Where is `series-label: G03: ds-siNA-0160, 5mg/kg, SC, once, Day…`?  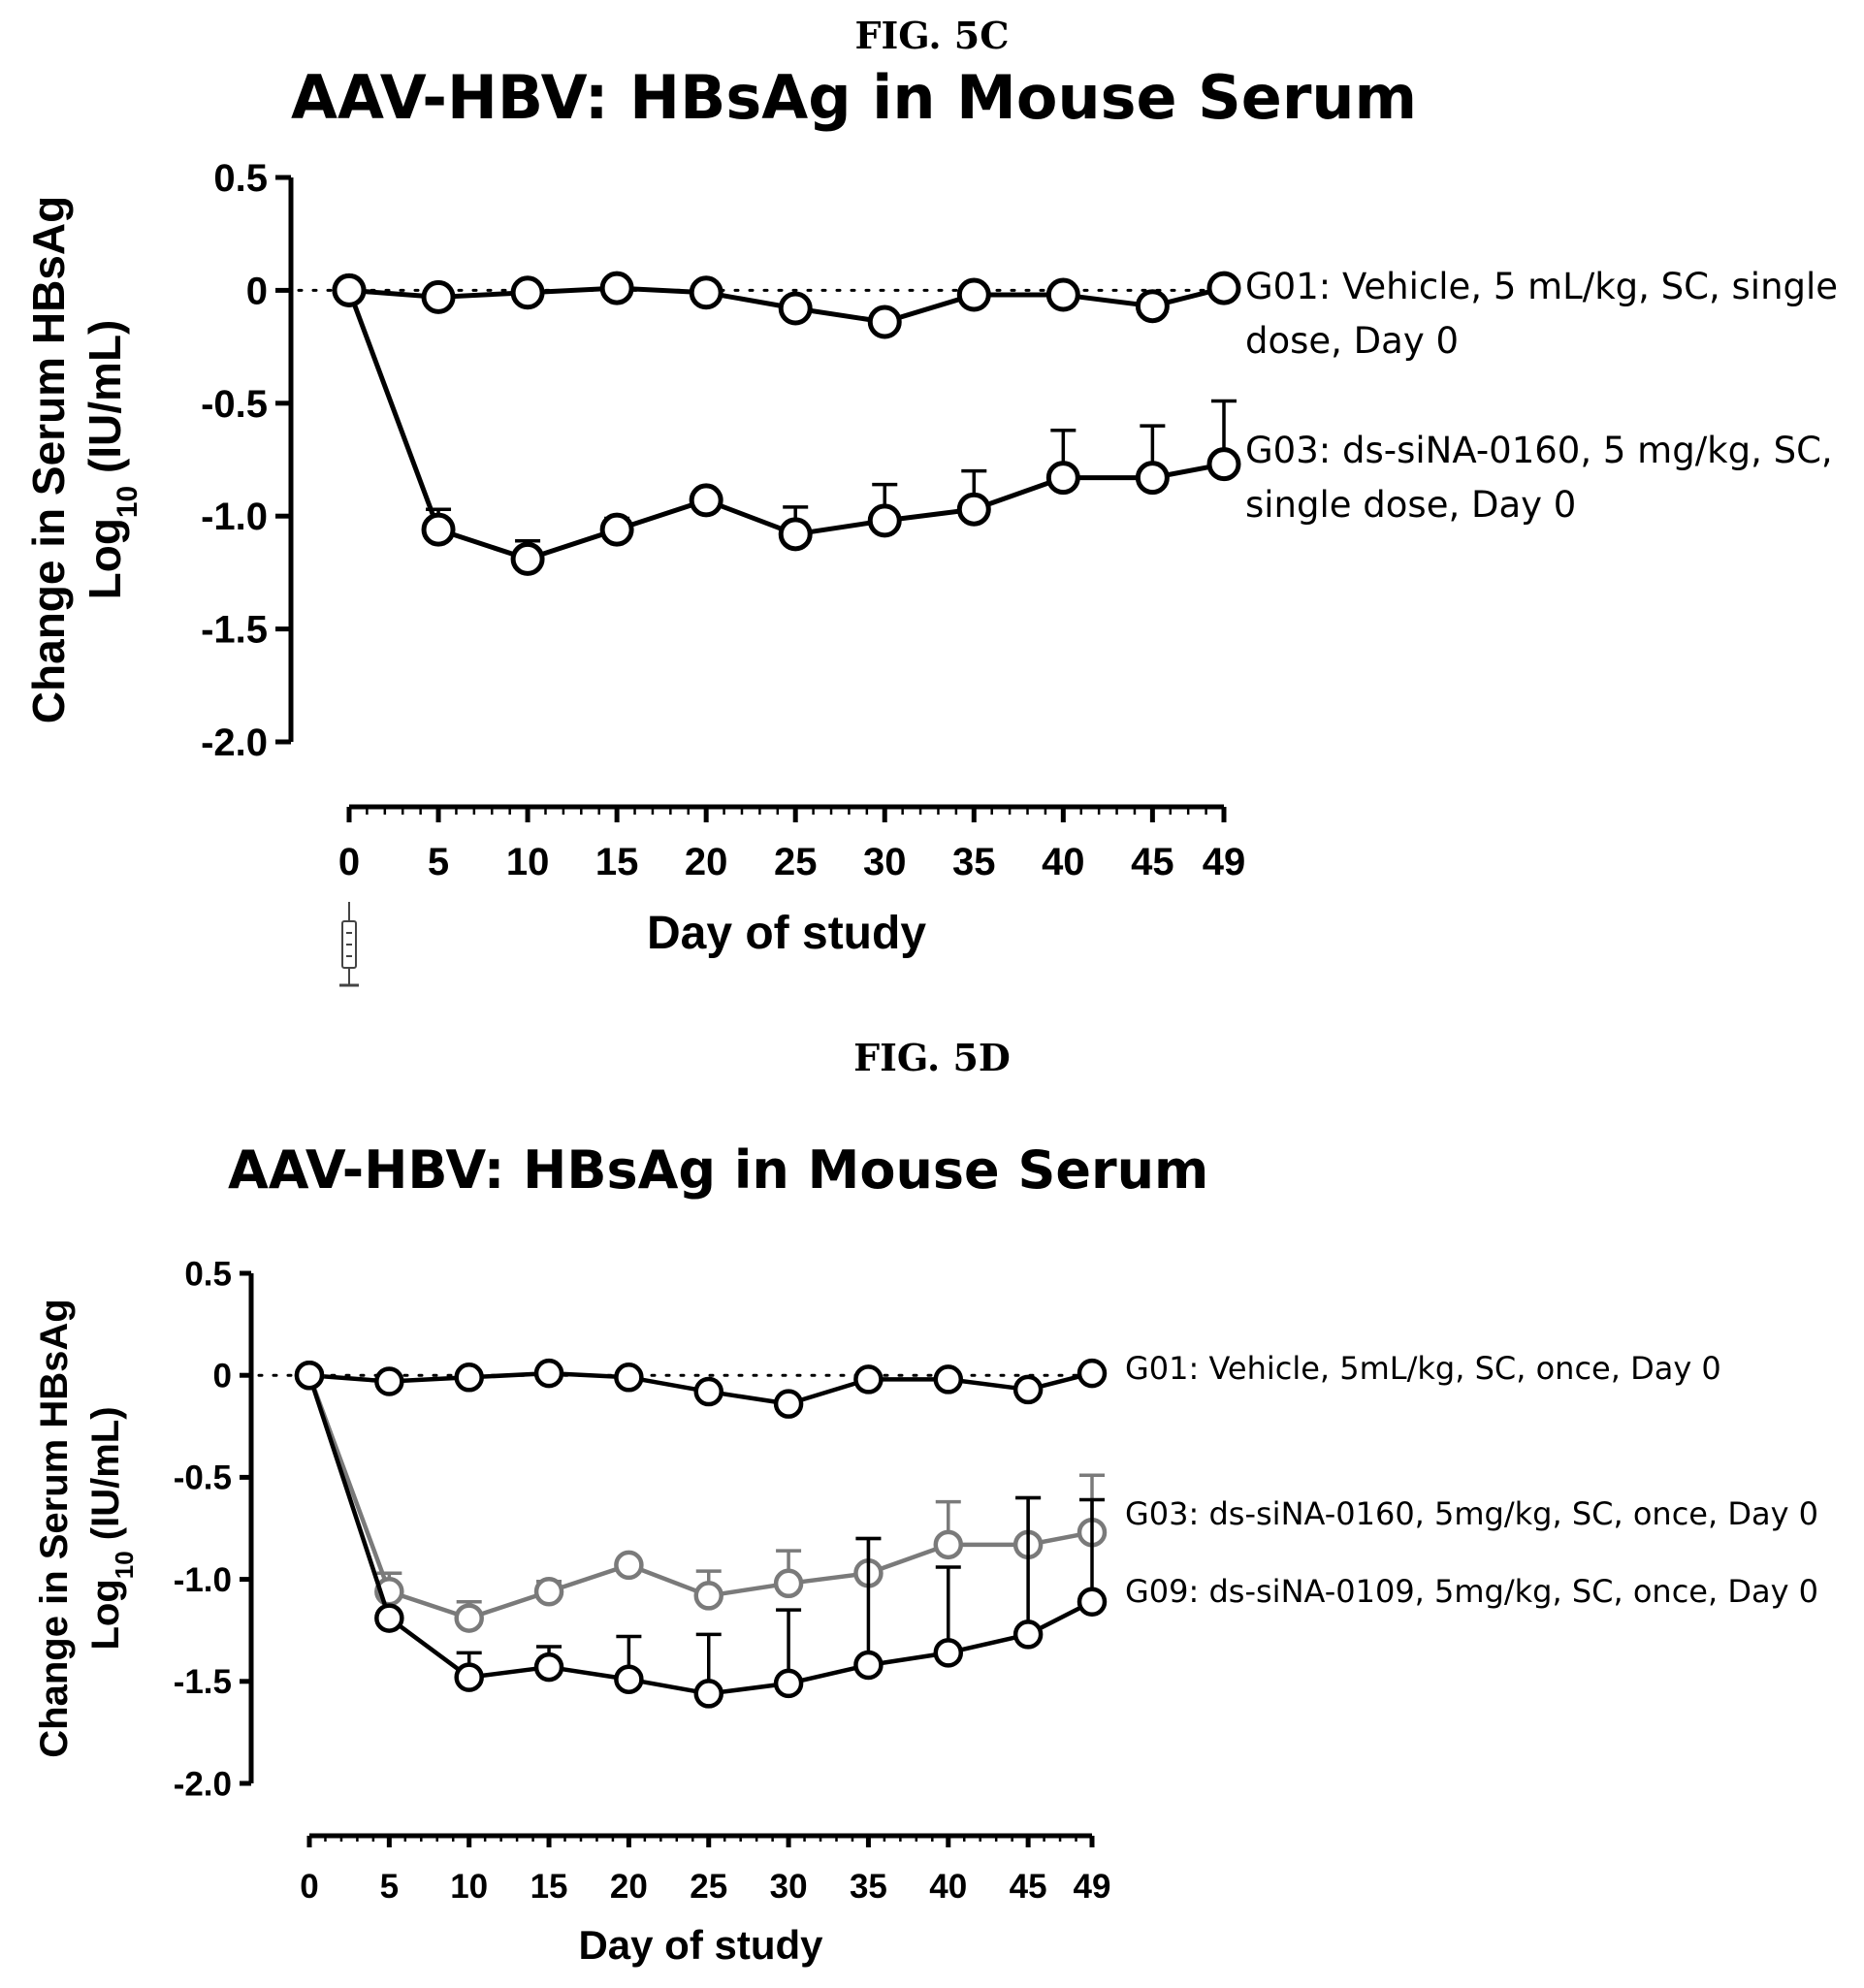
series-label: G03: ds-siNA-0160, 5mg/kg, SC, once, Day… is located at coordinates (1471, 1513).